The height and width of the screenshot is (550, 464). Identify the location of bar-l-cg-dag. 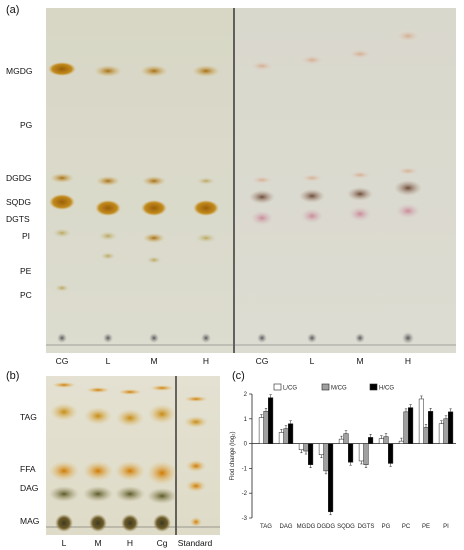
(281, 438).